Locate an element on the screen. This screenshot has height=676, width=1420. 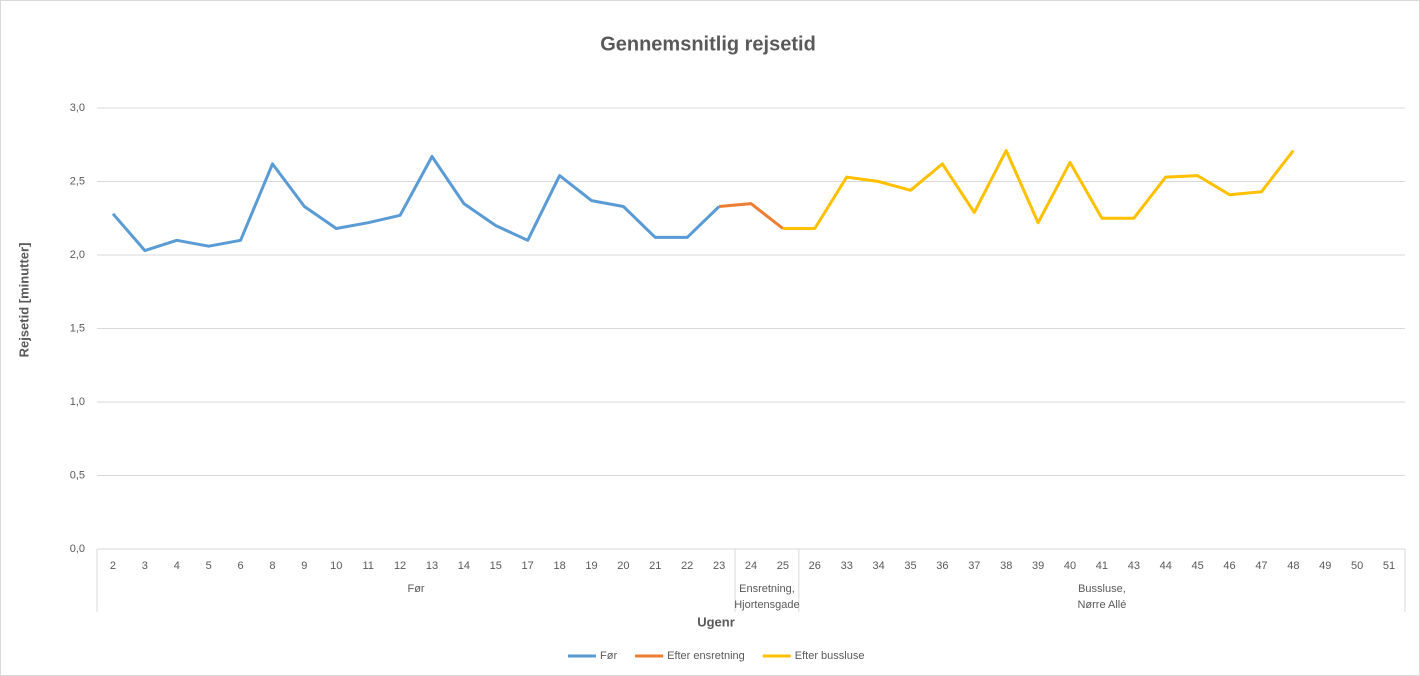
x-tick-label: 35 is located at coordinates (910, 566).